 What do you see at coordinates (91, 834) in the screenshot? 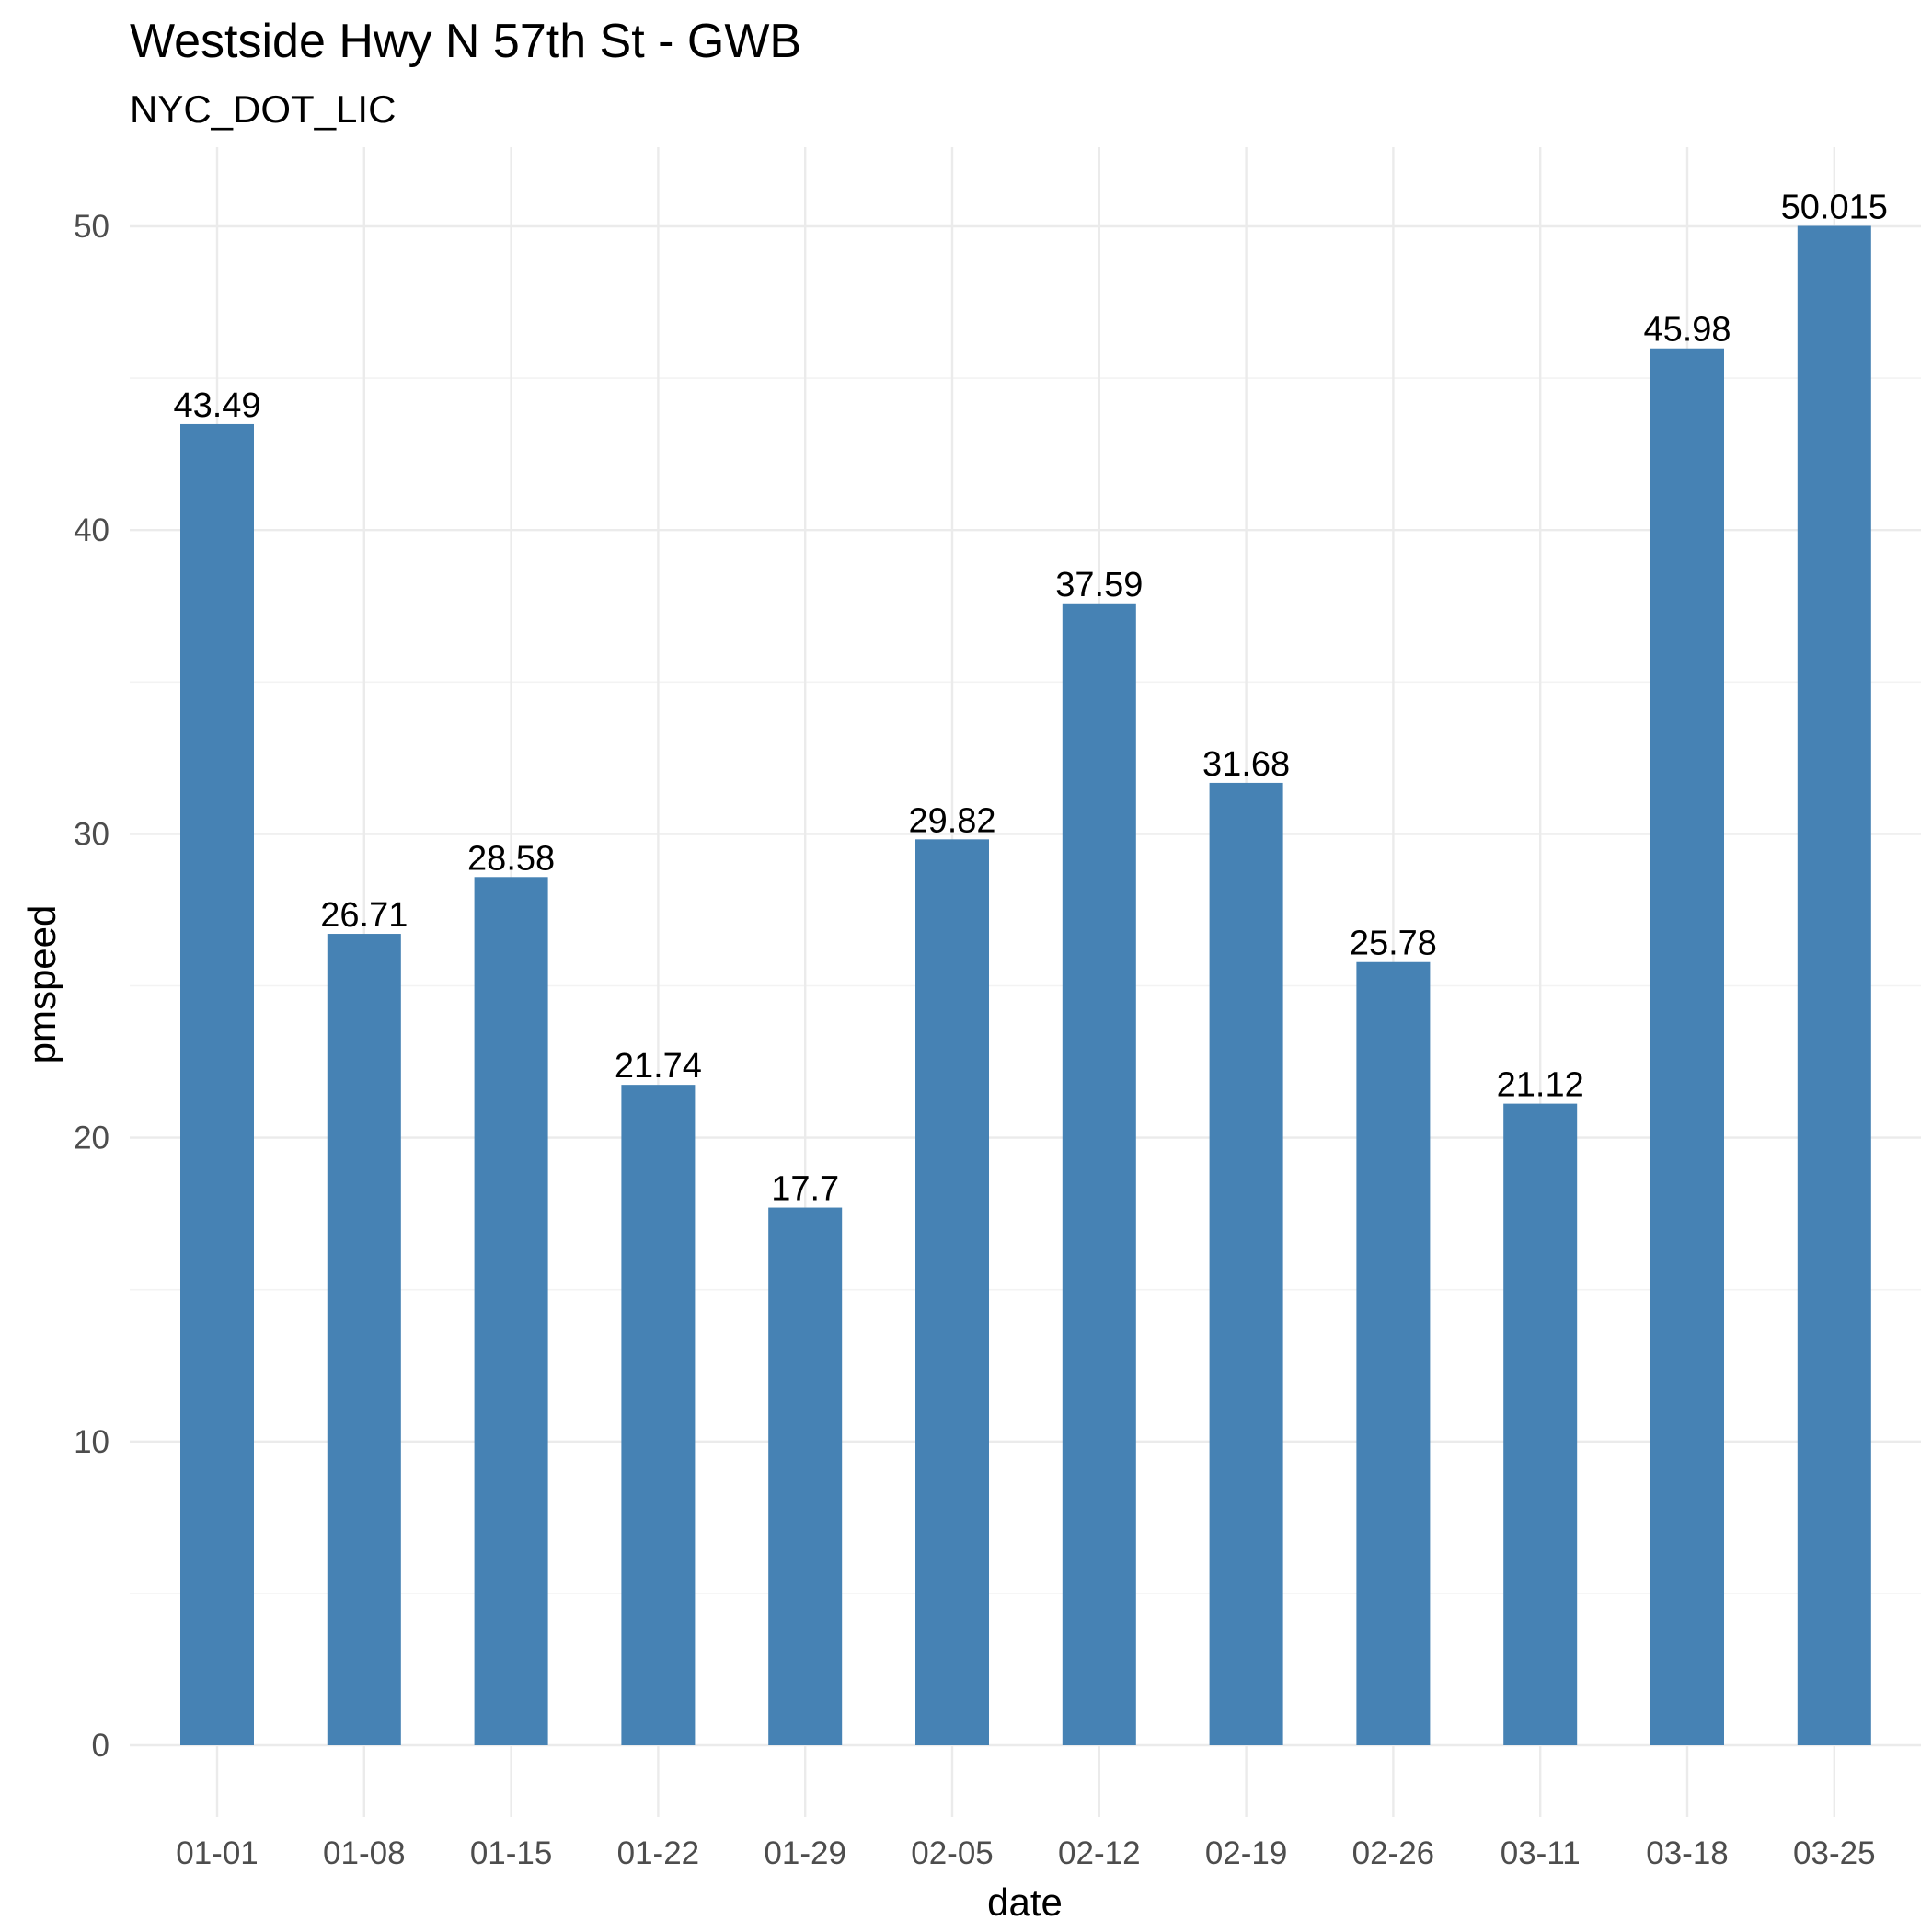
I see `y-tick-label: 30` at bounding box center [91, 834].